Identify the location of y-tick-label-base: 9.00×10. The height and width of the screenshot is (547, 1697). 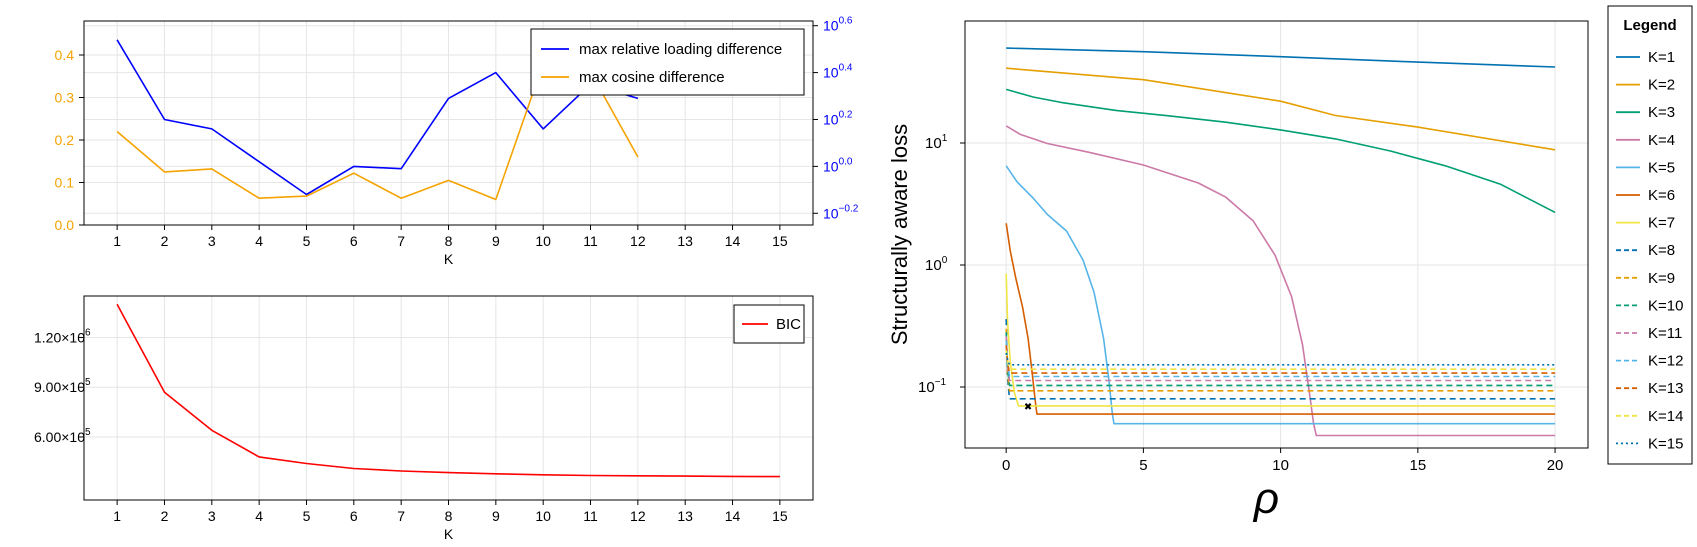
(59, 387).